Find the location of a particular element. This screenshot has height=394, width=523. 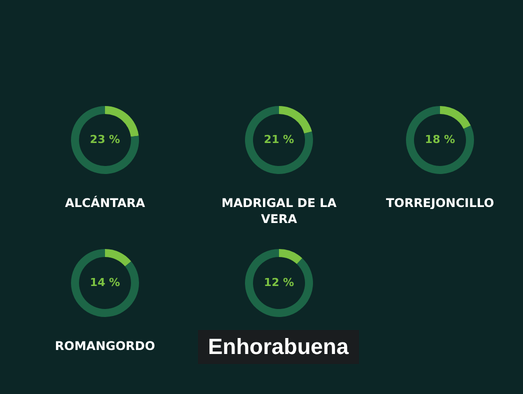

data-label: 14 % is located at coordinates (105, 282).